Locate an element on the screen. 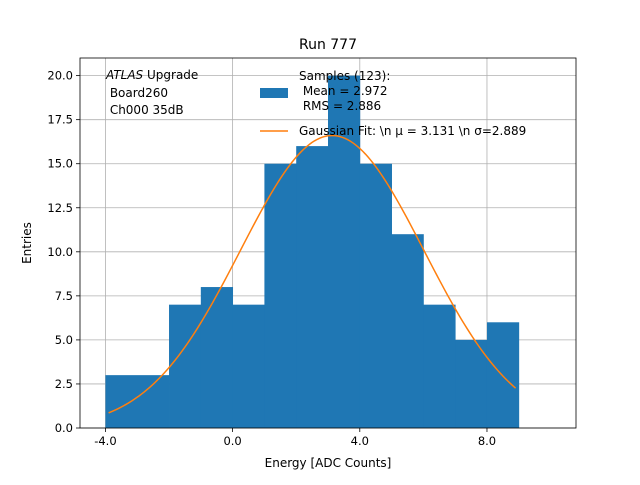  annotation-line-1: ATLAS Upgrade is located at coordinates (151, 75).